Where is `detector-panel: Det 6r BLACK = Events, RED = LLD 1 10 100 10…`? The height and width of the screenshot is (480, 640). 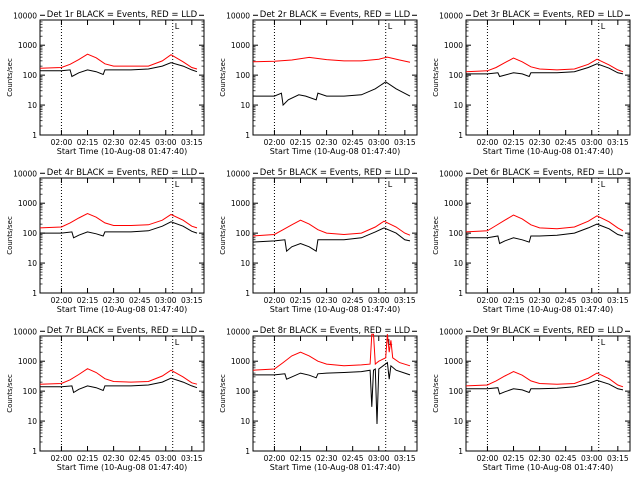 detector-panel: Det 6r BLACK = Events, RED = LLD 1 10 100 10… is located at coordinates (531, 241).